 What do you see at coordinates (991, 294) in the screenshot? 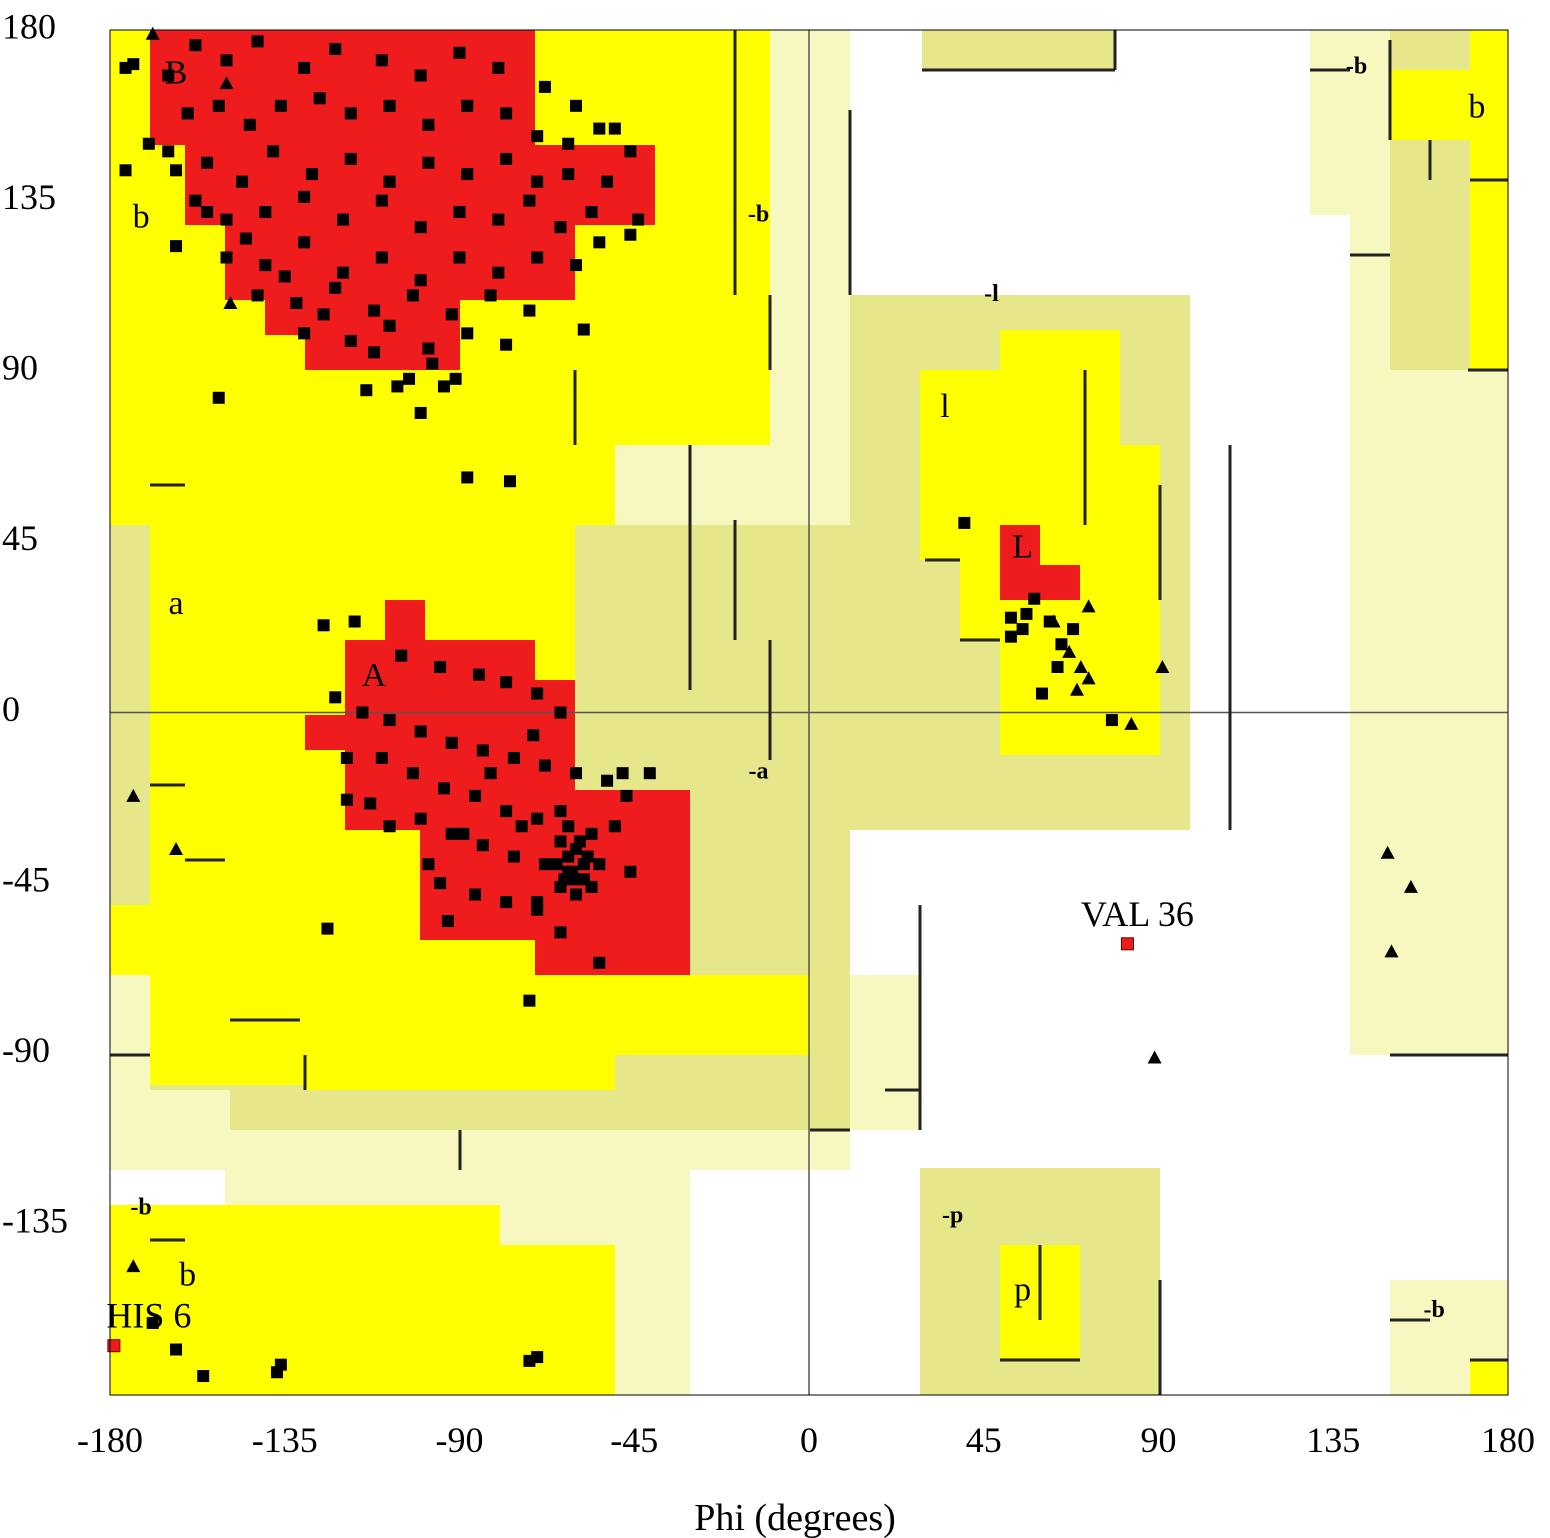
I see `region-label-6: -l` at bounding box center [991, 294].